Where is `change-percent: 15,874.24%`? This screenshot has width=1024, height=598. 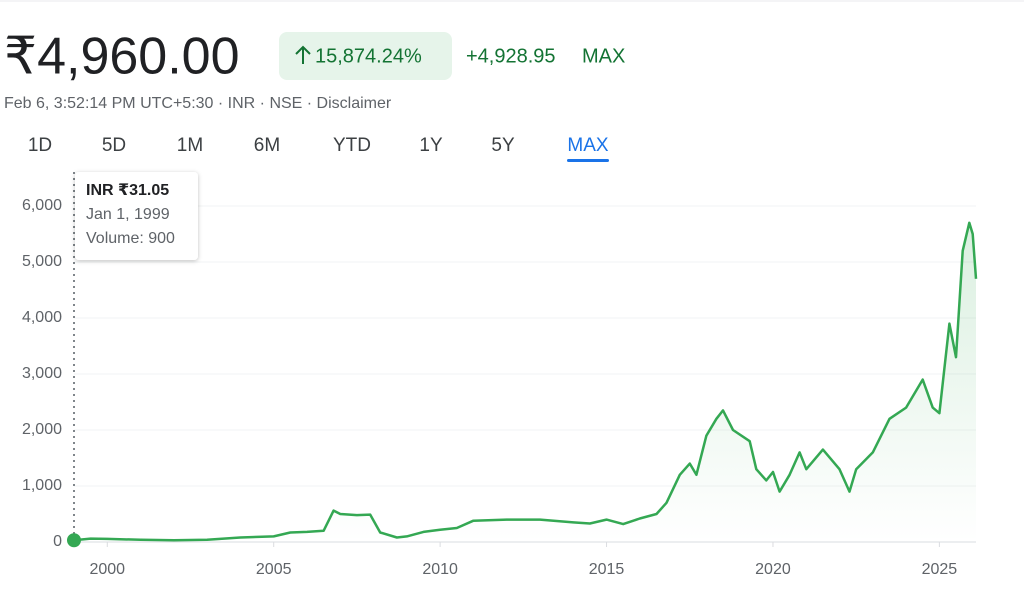 change-percent: 15,874.24% is located at coordinates (368, 56).